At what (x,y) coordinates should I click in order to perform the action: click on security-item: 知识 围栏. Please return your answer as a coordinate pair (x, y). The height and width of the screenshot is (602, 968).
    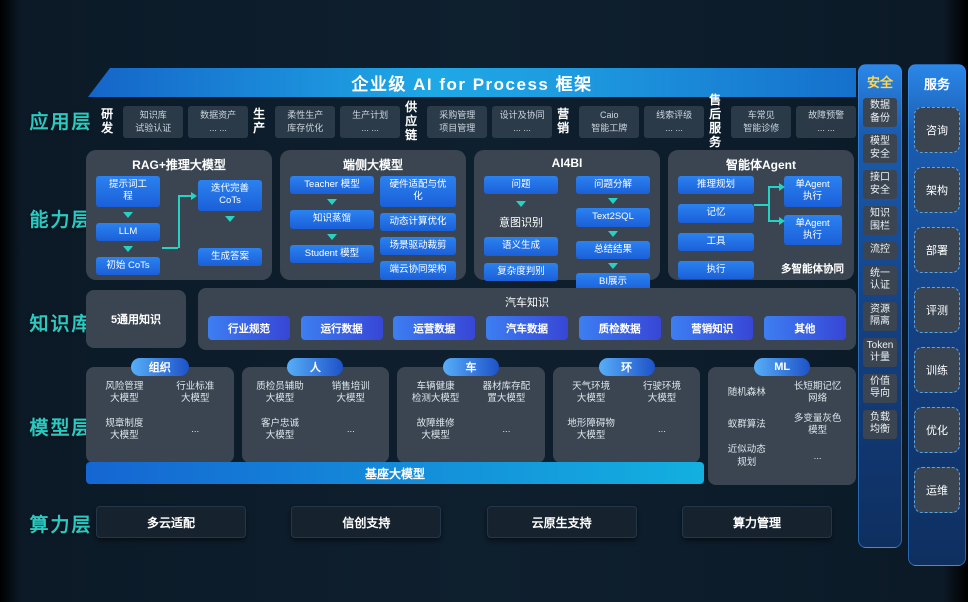
    Looking at the image, I should click on (880, 220).